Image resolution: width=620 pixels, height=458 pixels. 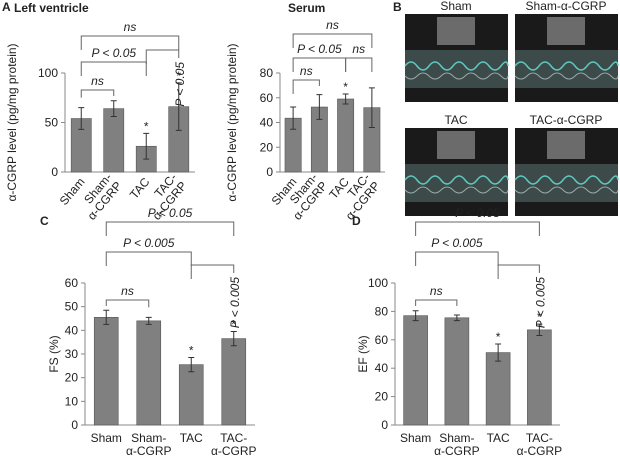 What do you see at coordinates (540, 444) in the screenshot?
I see `x-tick-label: TAC-α-CGRP` at bounding box center [540, 444].